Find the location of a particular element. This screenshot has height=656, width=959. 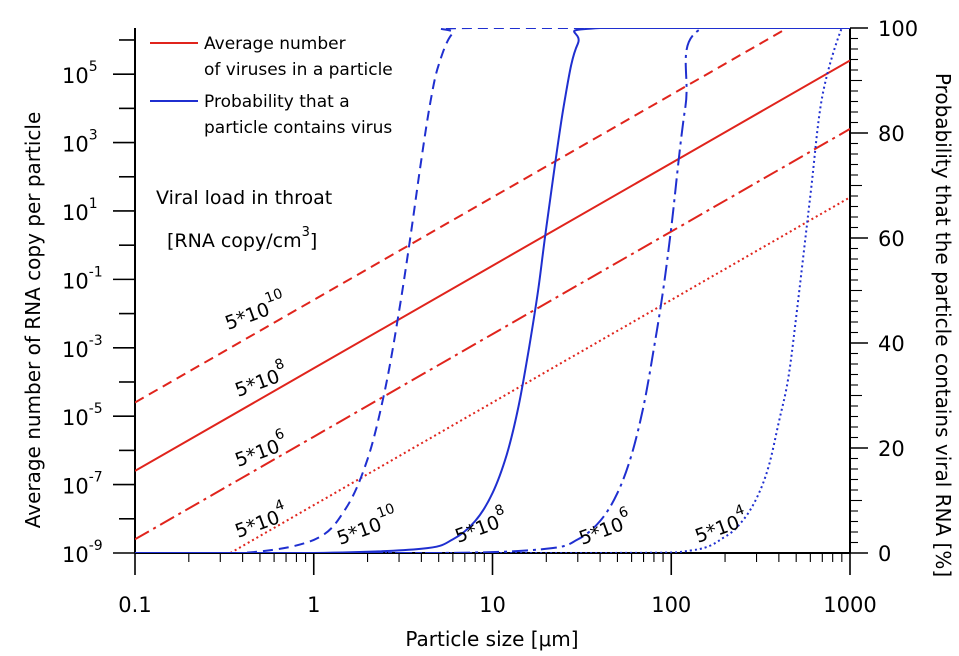

red-line-label: 5*108 is located at coordinates (260, 379).